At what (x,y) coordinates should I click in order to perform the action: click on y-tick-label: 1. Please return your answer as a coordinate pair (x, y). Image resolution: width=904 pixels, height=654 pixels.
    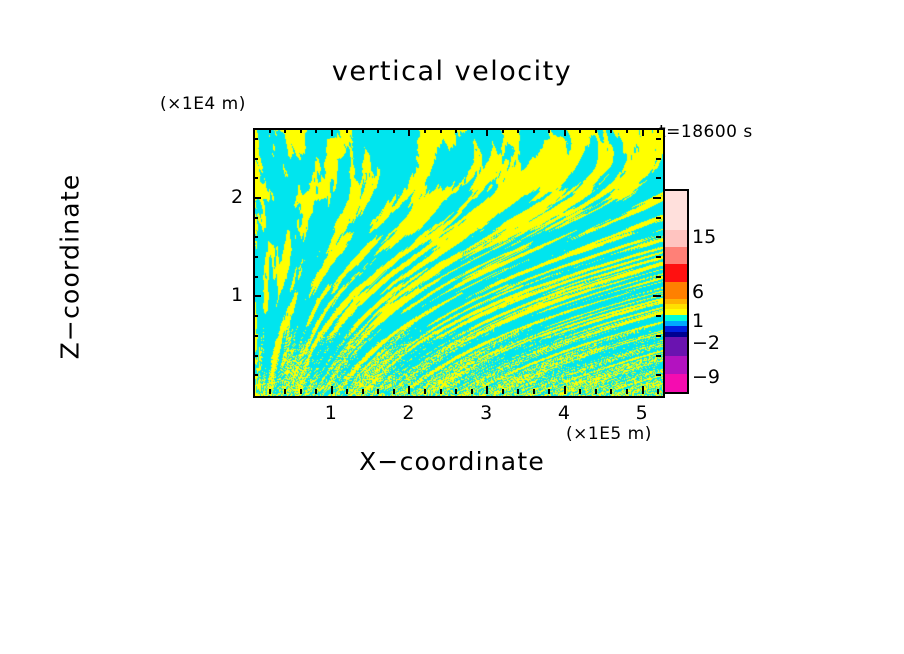
    Looking at the image, I should click on (237, 295).